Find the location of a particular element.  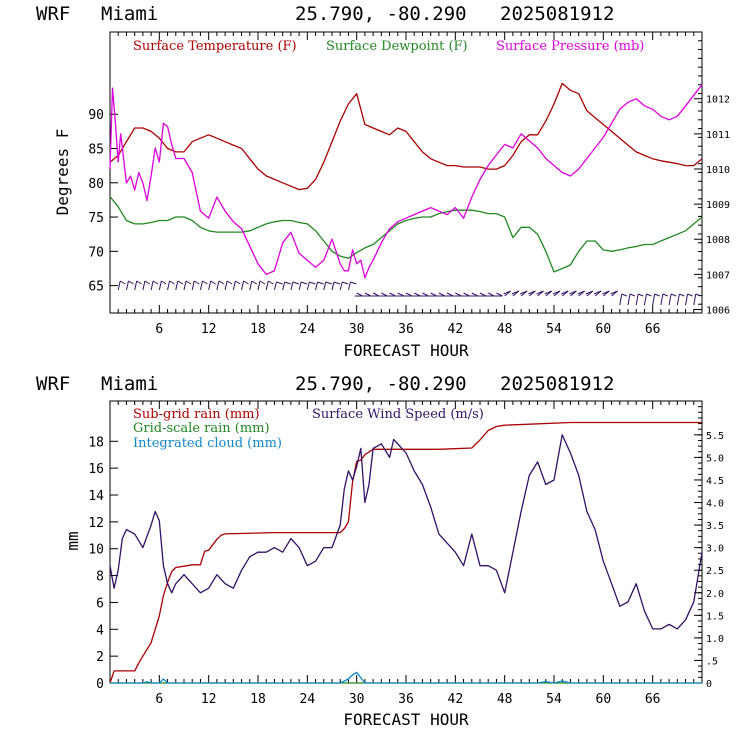

y-tick-label-left: 6 is located at coordinates (100, 603).